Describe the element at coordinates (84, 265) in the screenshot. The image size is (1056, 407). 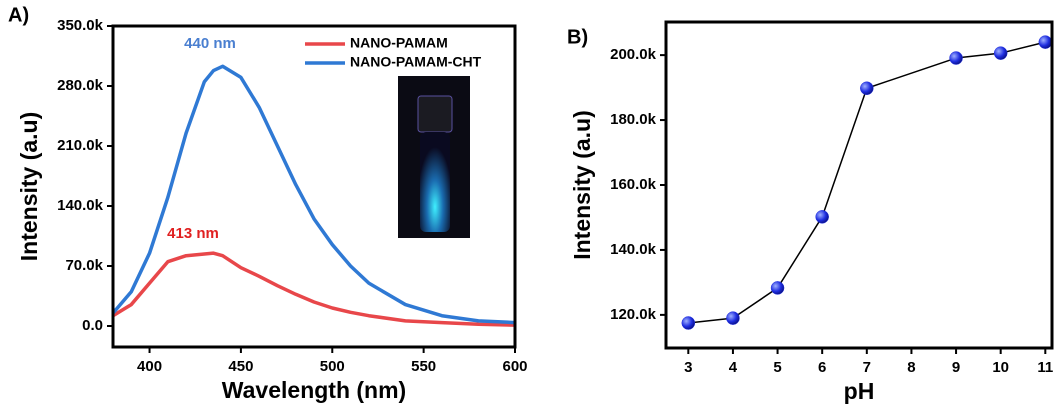
I see `y-tick-label: 70.0k` at that location.